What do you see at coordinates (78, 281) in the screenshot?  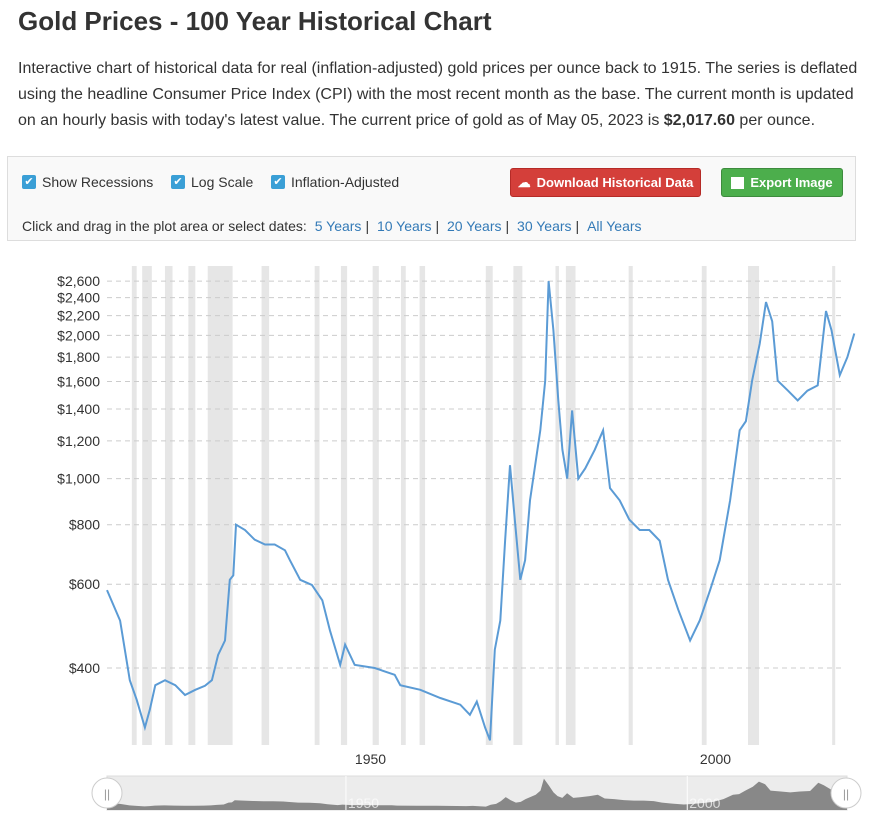 I see `y-tick-label: $2,600` at bounding box center [78, 281].